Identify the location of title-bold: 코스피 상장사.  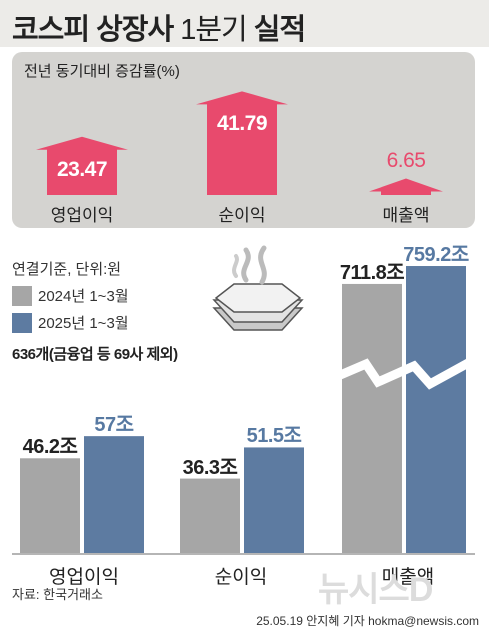
(93, 30).